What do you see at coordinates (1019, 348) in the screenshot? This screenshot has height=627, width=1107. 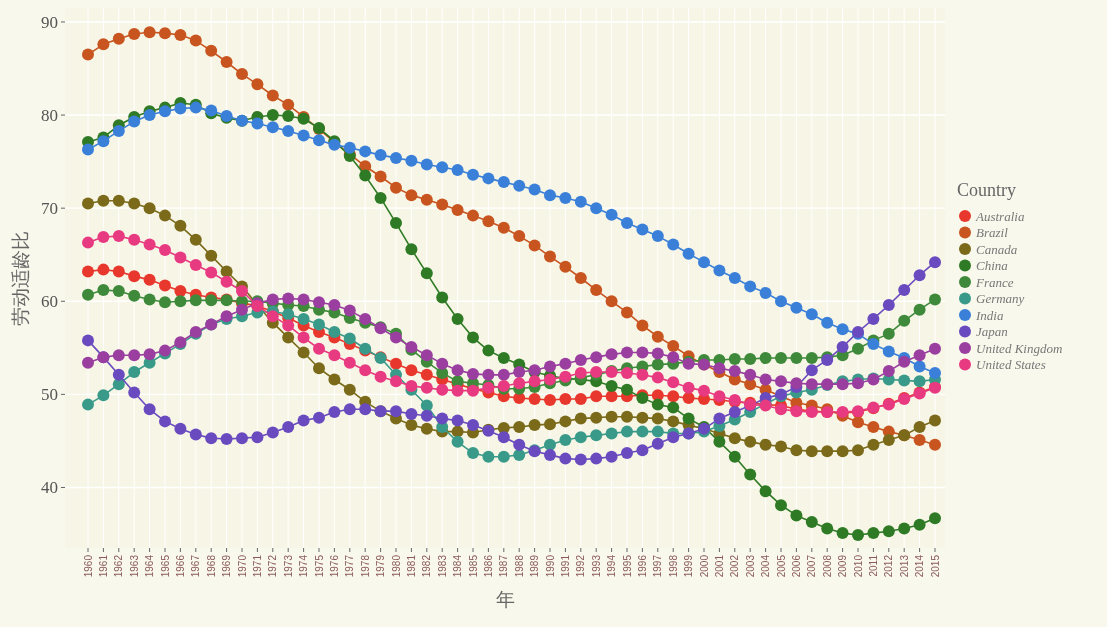 I see `legend-label: United Kingdom` at bounding box center [1019, 348].